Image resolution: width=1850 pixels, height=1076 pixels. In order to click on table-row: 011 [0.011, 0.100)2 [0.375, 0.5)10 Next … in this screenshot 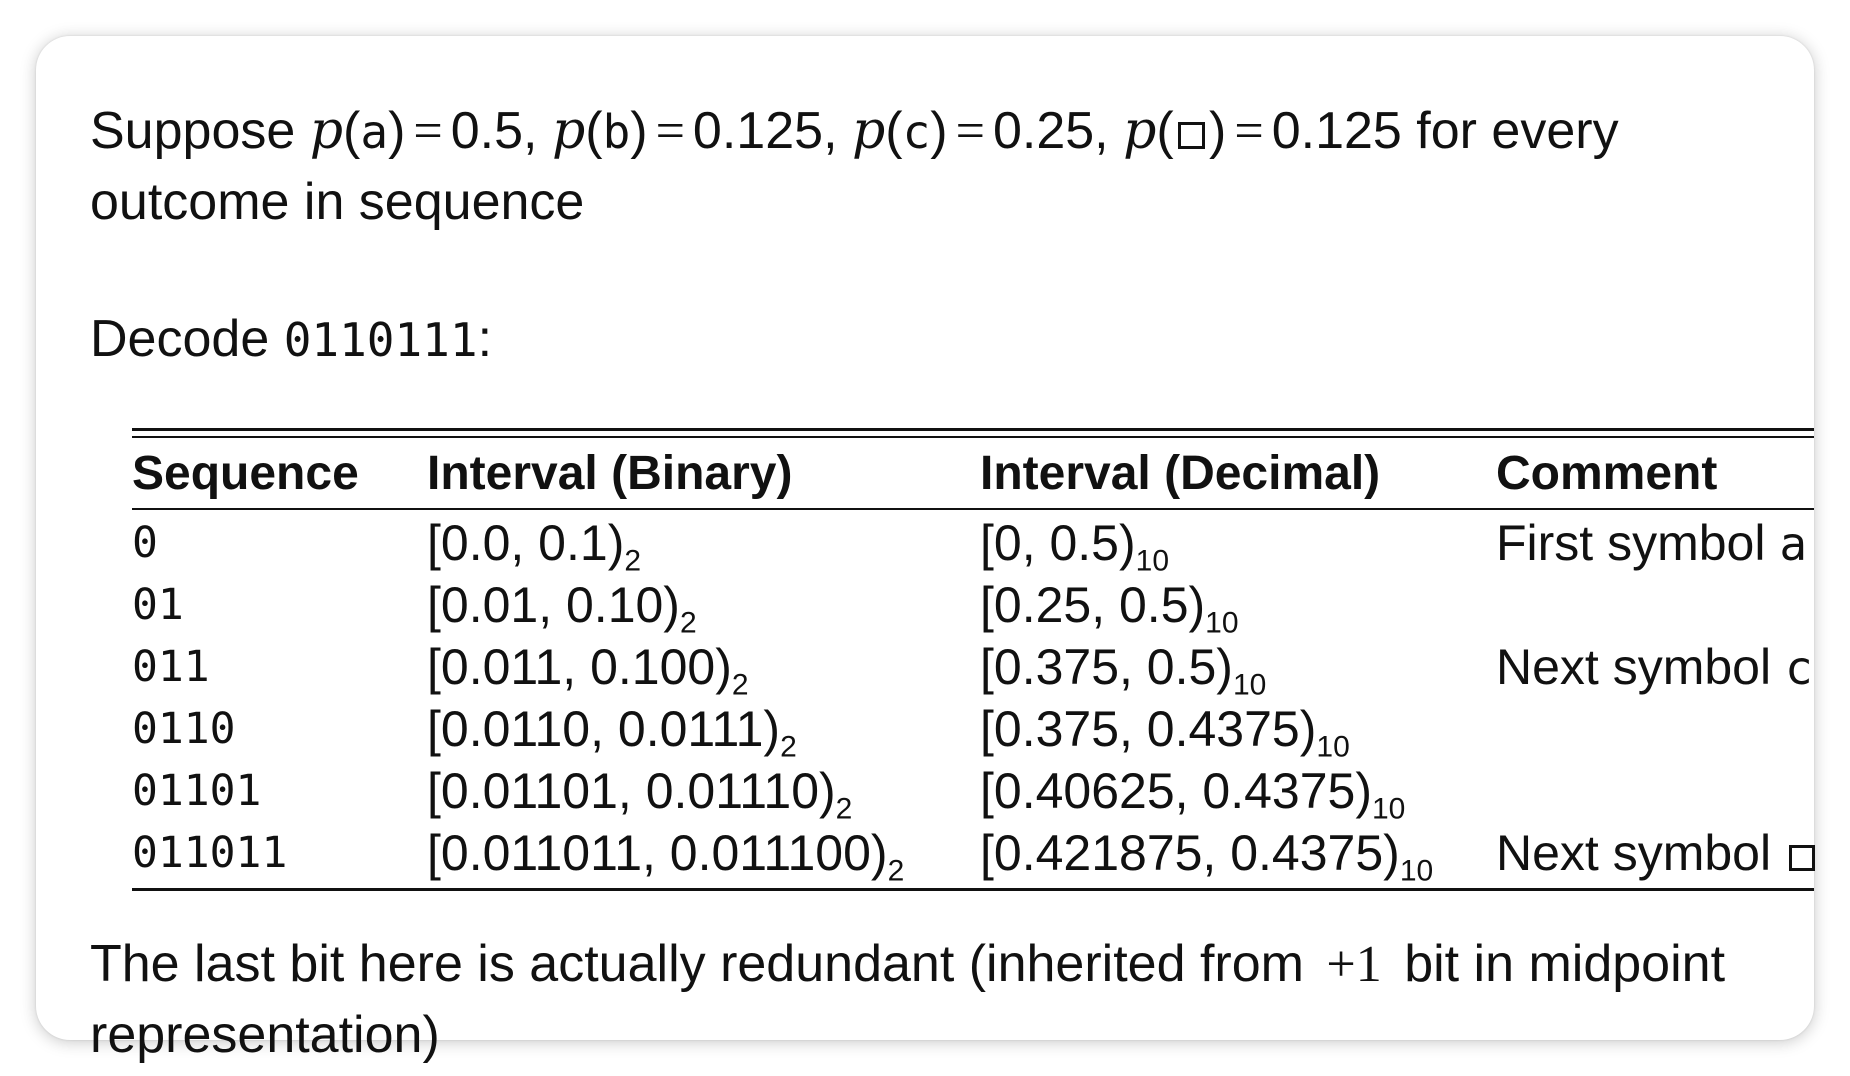, I will do `click(973, 668)`.